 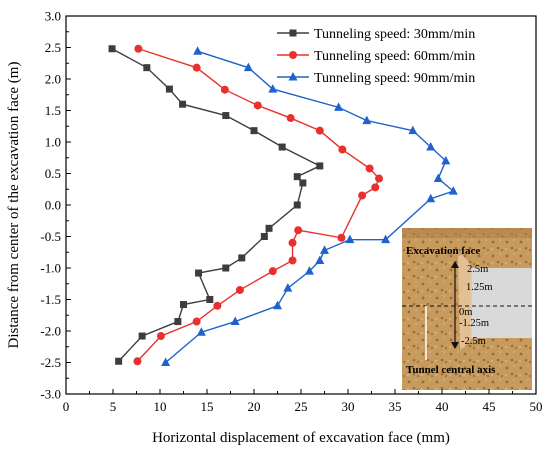 I want to click on x-tick-label: 20, so click(x=254, y=406).